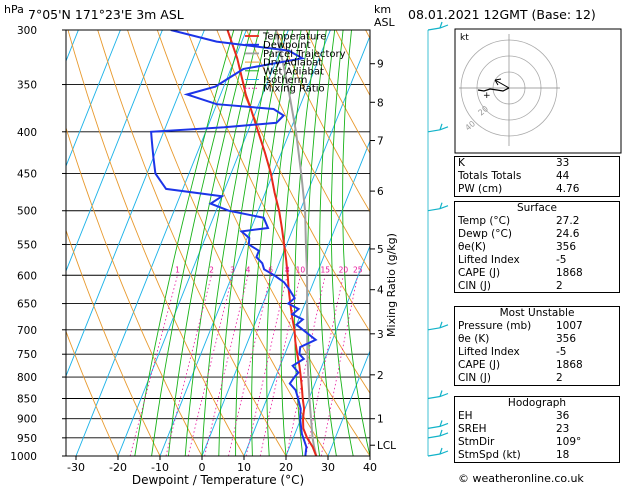  Describe the element at coordinates (568, 233) in the screenshot. I see `surface-value: 24.6` at that location.